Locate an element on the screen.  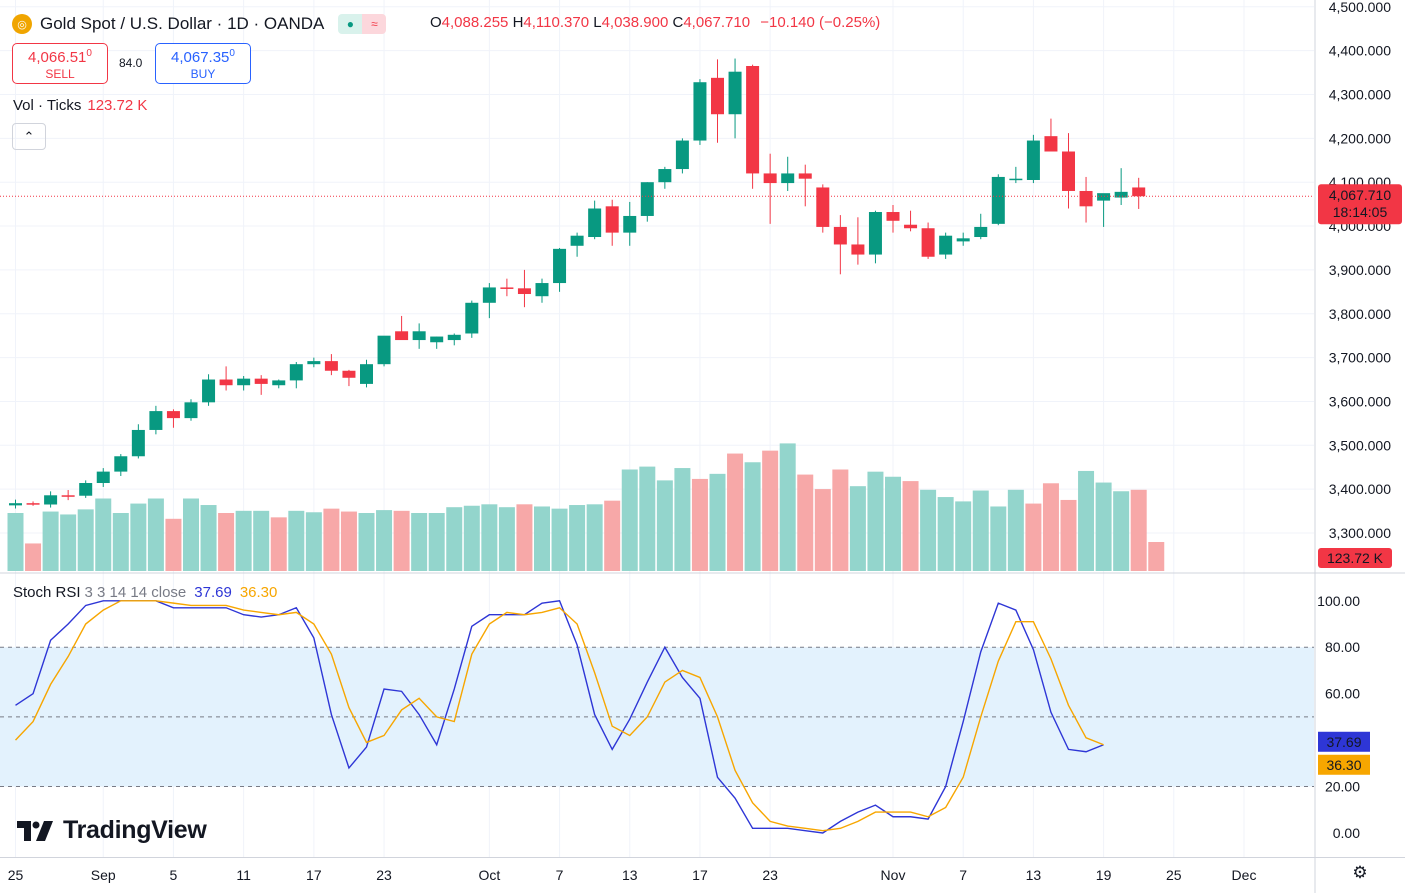
stoch-rsi-tick-label: 0.00 is located at coordinates (1346, 833).